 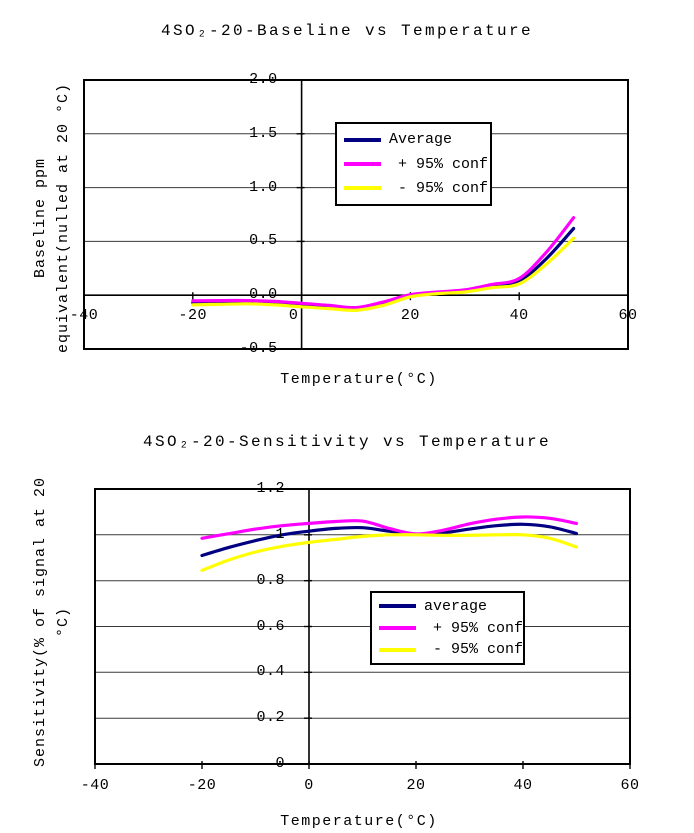 I want to click on legend-label: Average, so click(x=421, y=140).